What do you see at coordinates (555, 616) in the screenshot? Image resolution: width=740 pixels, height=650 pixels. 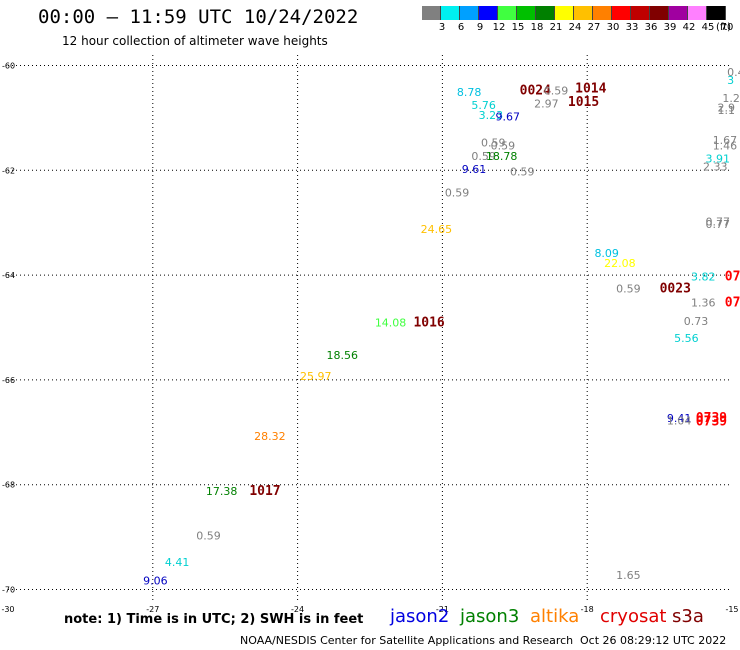 I see `legend-altika: altika` at bounding box center [555, 616].